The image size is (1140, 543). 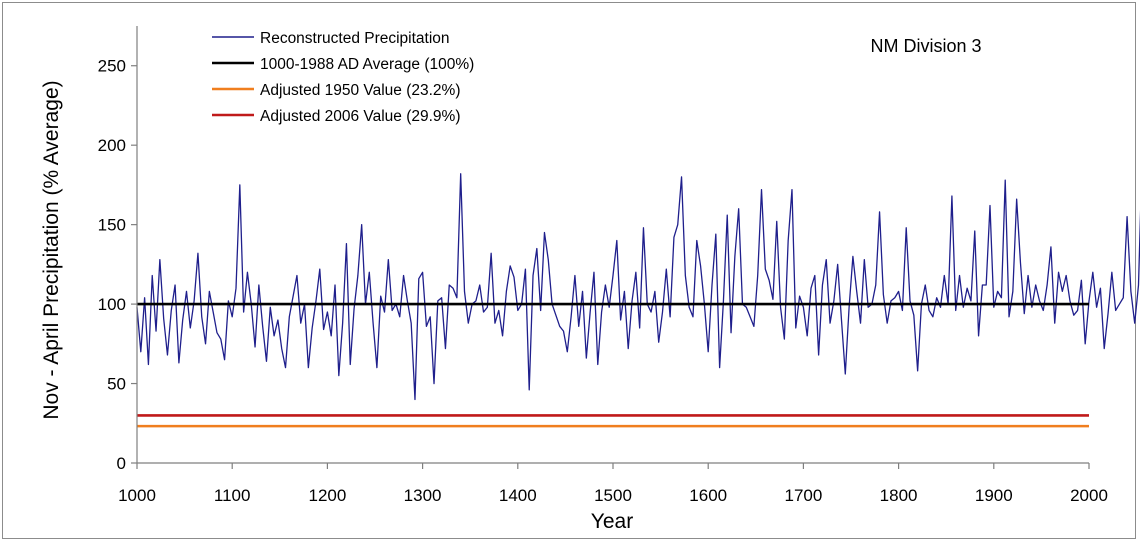 I want to click on legend-label: 1000-1988 AD Average (100%), so click(x=367, y=64).